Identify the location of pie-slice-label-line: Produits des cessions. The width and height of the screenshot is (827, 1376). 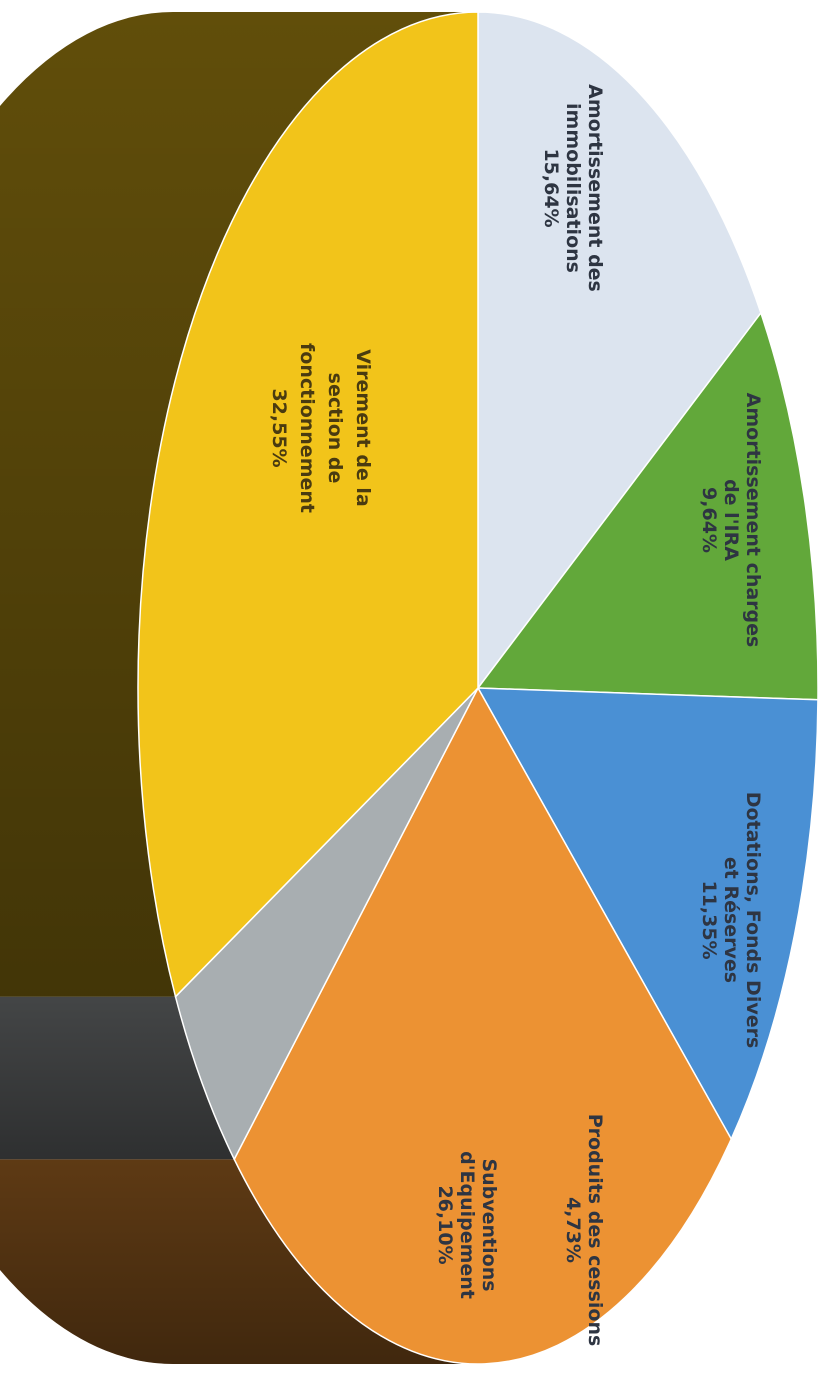
(595, 1230).